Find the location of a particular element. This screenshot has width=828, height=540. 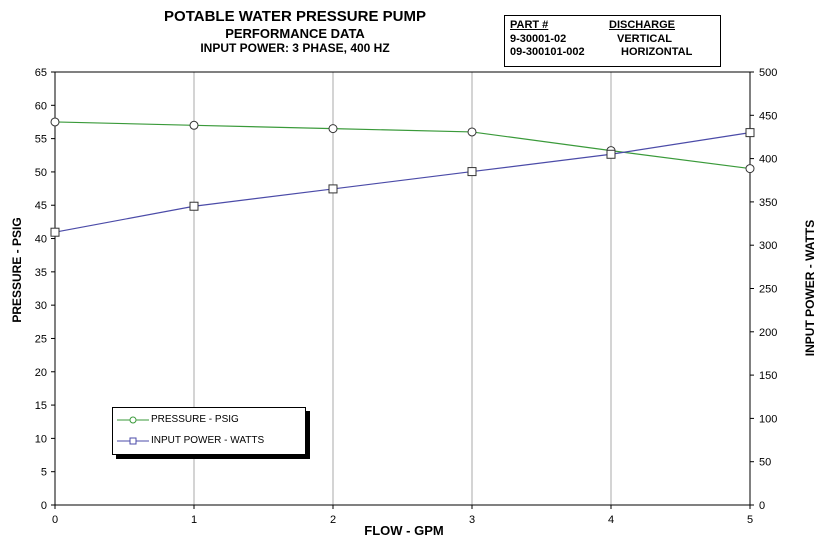

x-tick-label: 4 is located at coordinates (611, 520).